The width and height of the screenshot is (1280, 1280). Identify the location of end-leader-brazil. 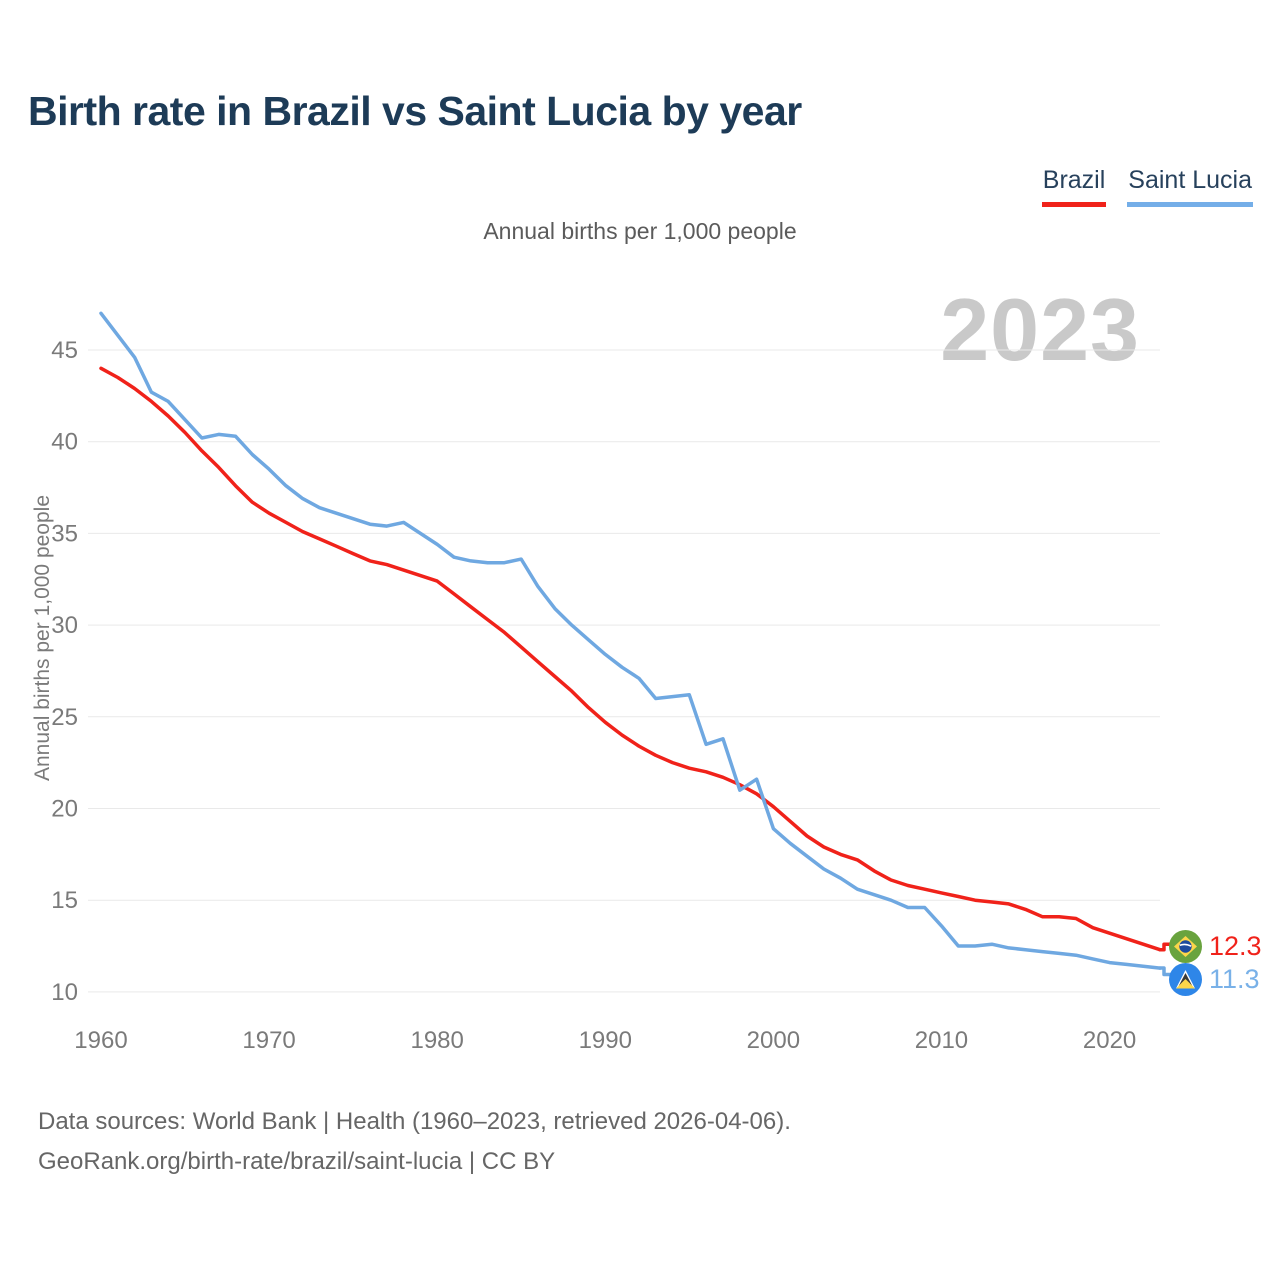
(1166, 947).